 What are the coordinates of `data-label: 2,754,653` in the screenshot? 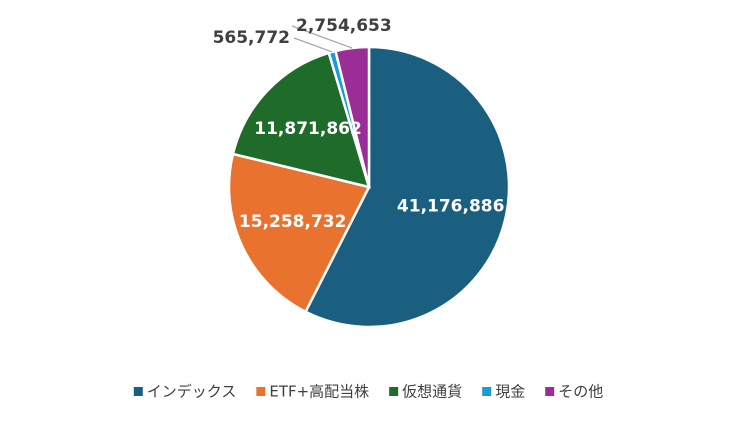 It's located at (344, 26).